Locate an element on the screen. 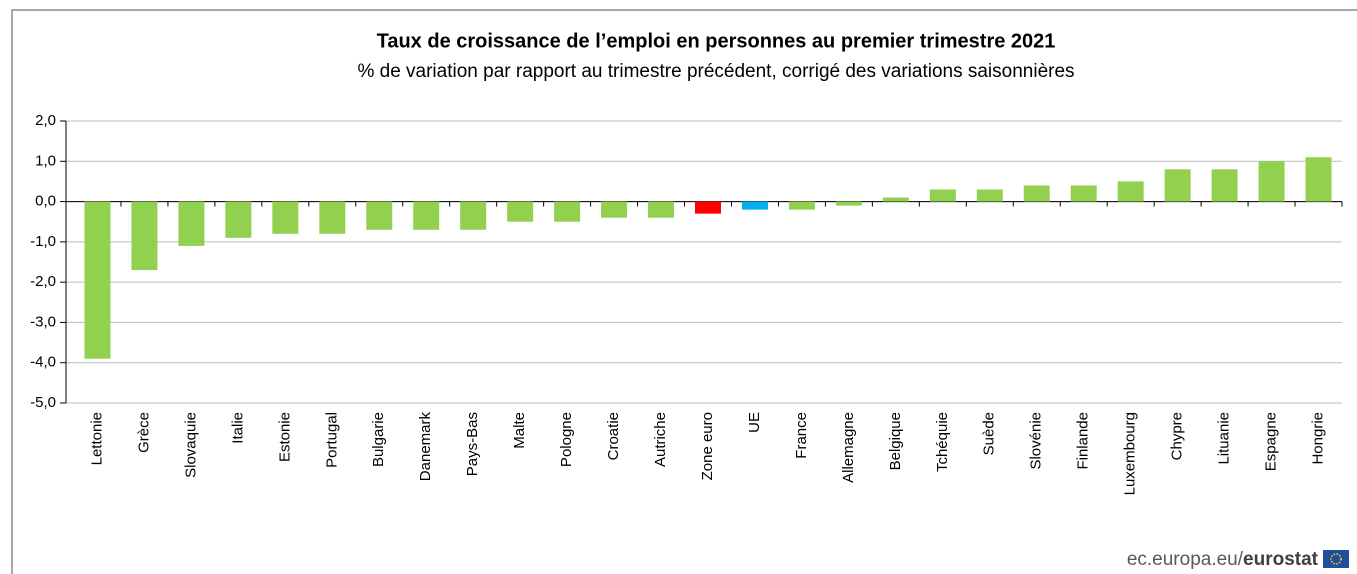  x-tick-label: Luxembourg is located at coordinates (1130, 453).